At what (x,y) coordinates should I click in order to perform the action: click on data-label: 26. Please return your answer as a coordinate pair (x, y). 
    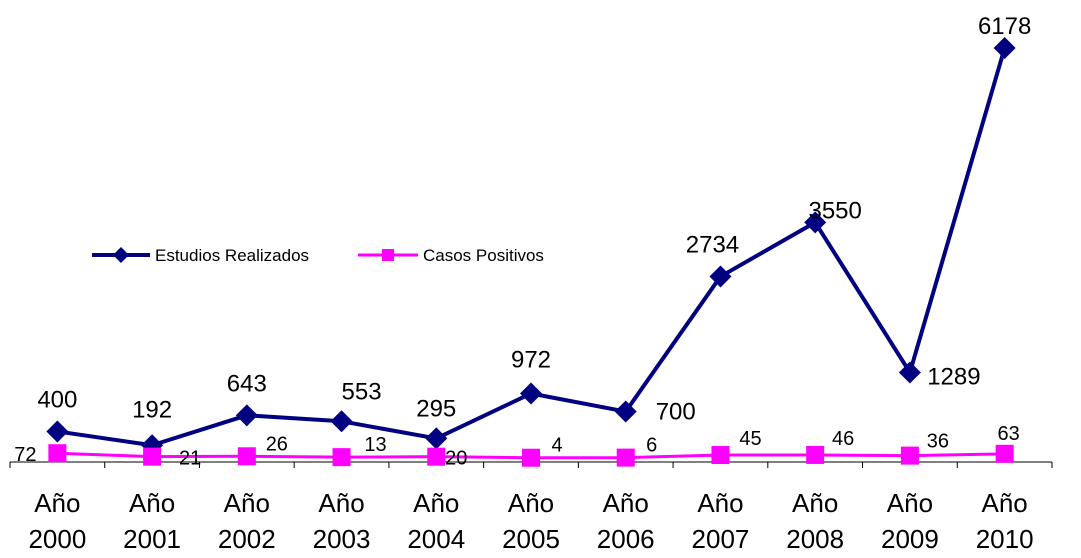
    Looking at the image, I should click on (277, 444).